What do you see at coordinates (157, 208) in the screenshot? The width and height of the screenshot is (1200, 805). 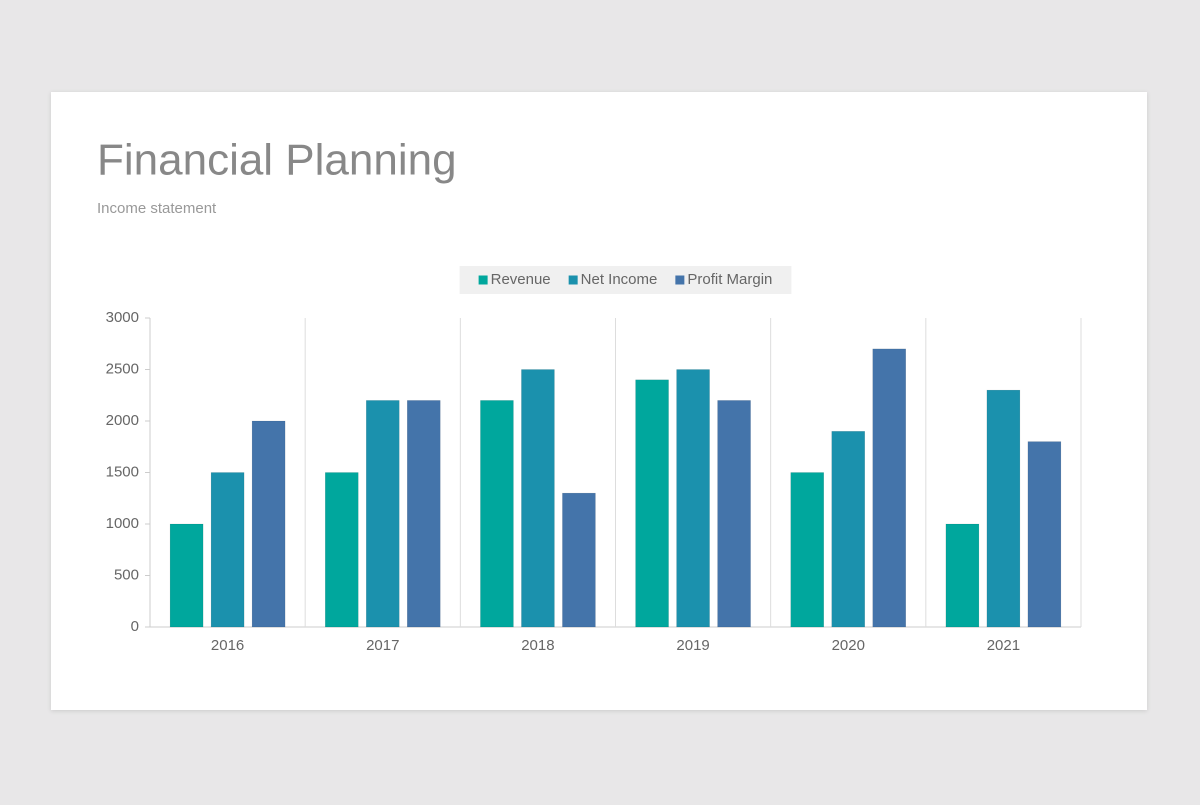 I see `chart-subtitle: Income statement` at bounding box center [157, 208].